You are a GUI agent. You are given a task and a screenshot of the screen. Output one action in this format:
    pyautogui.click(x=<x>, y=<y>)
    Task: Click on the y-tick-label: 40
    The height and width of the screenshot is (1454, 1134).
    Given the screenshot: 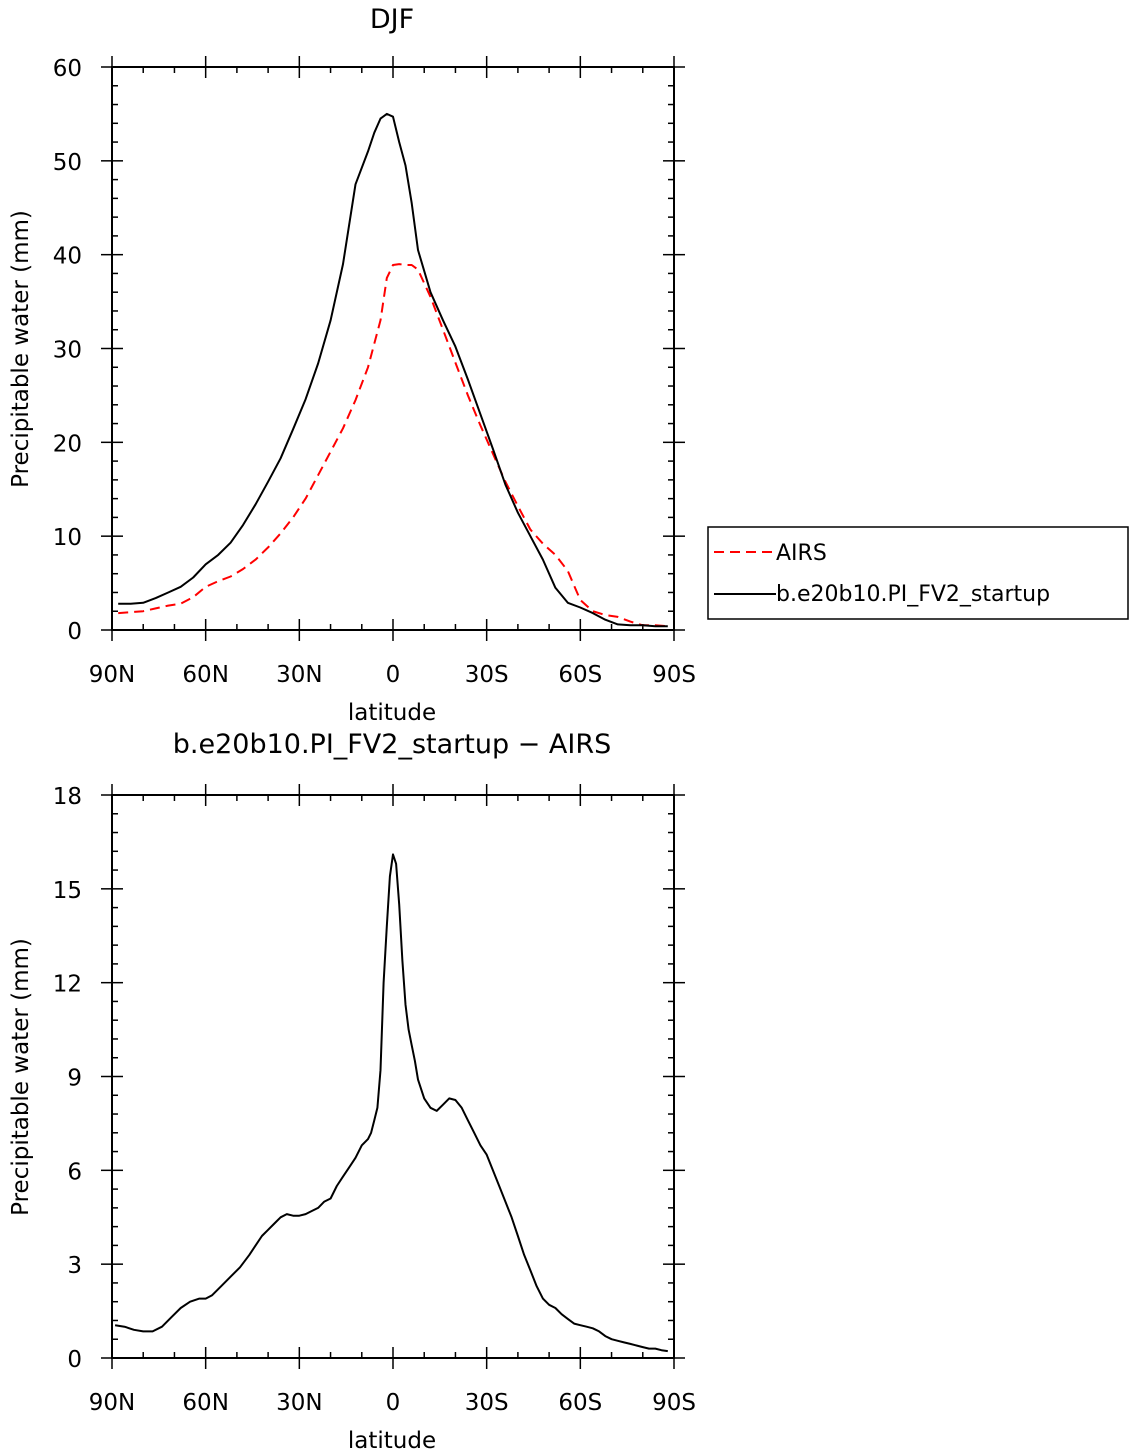 What is the action you would take?
    pyautogui.click(x=67, y=257)
    